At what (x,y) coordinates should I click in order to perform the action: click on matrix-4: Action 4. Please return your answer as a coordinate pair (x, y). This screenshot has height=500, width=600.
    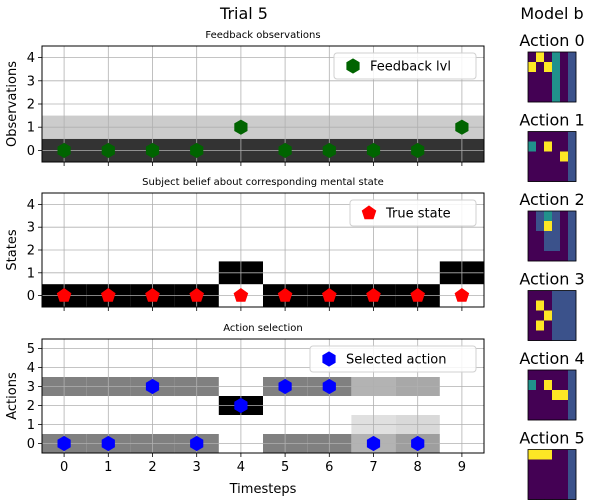
    Looking at the image, I should click on (552, 385).